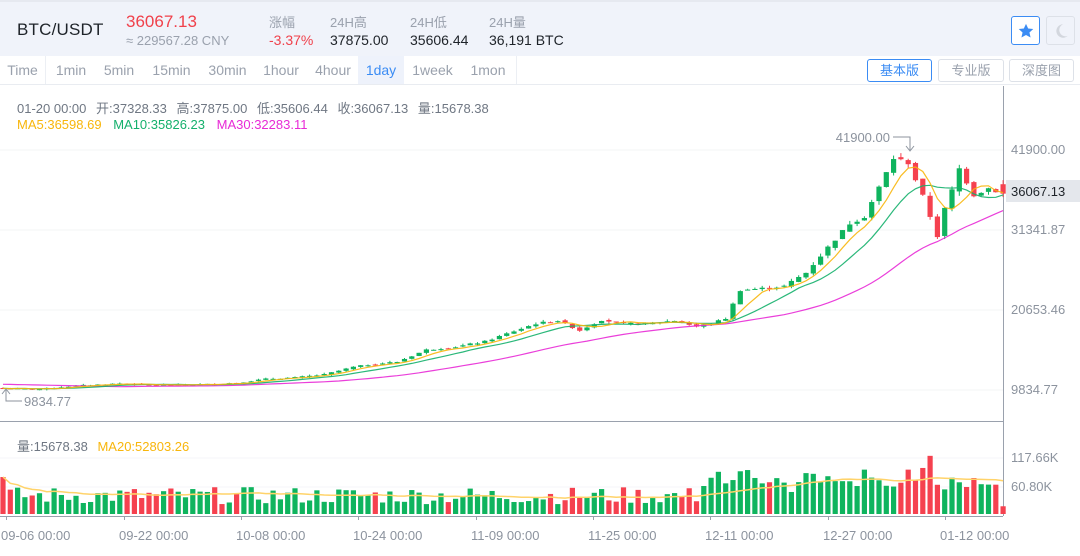  I want to click on theme-toggle-button, so click(1060, 30).